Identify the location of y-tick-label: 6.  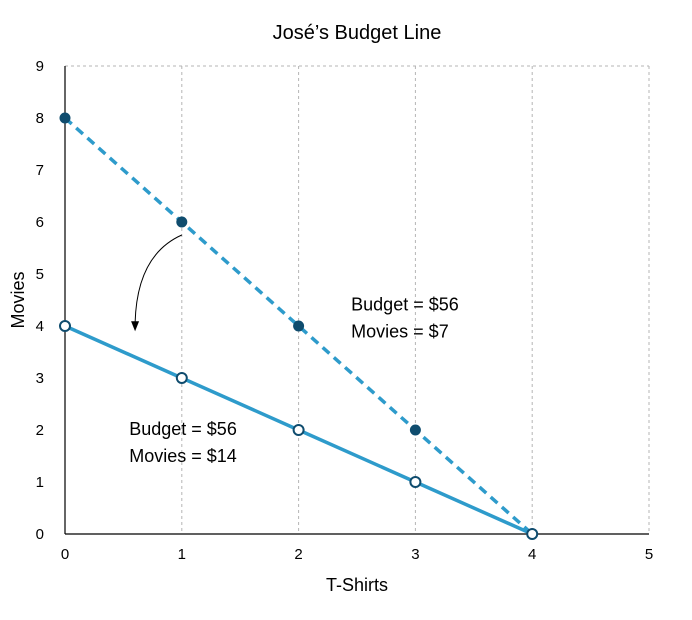
(40, 222).